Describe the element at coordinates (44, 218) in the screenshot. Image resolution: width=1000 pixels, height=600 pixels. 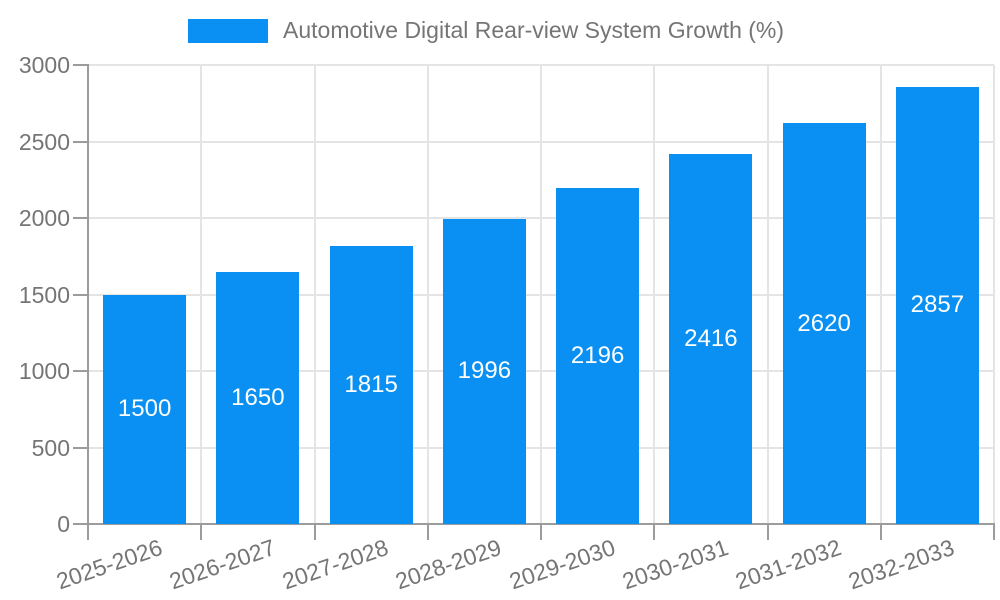
I see `y-tick-label: 2000` at that location.